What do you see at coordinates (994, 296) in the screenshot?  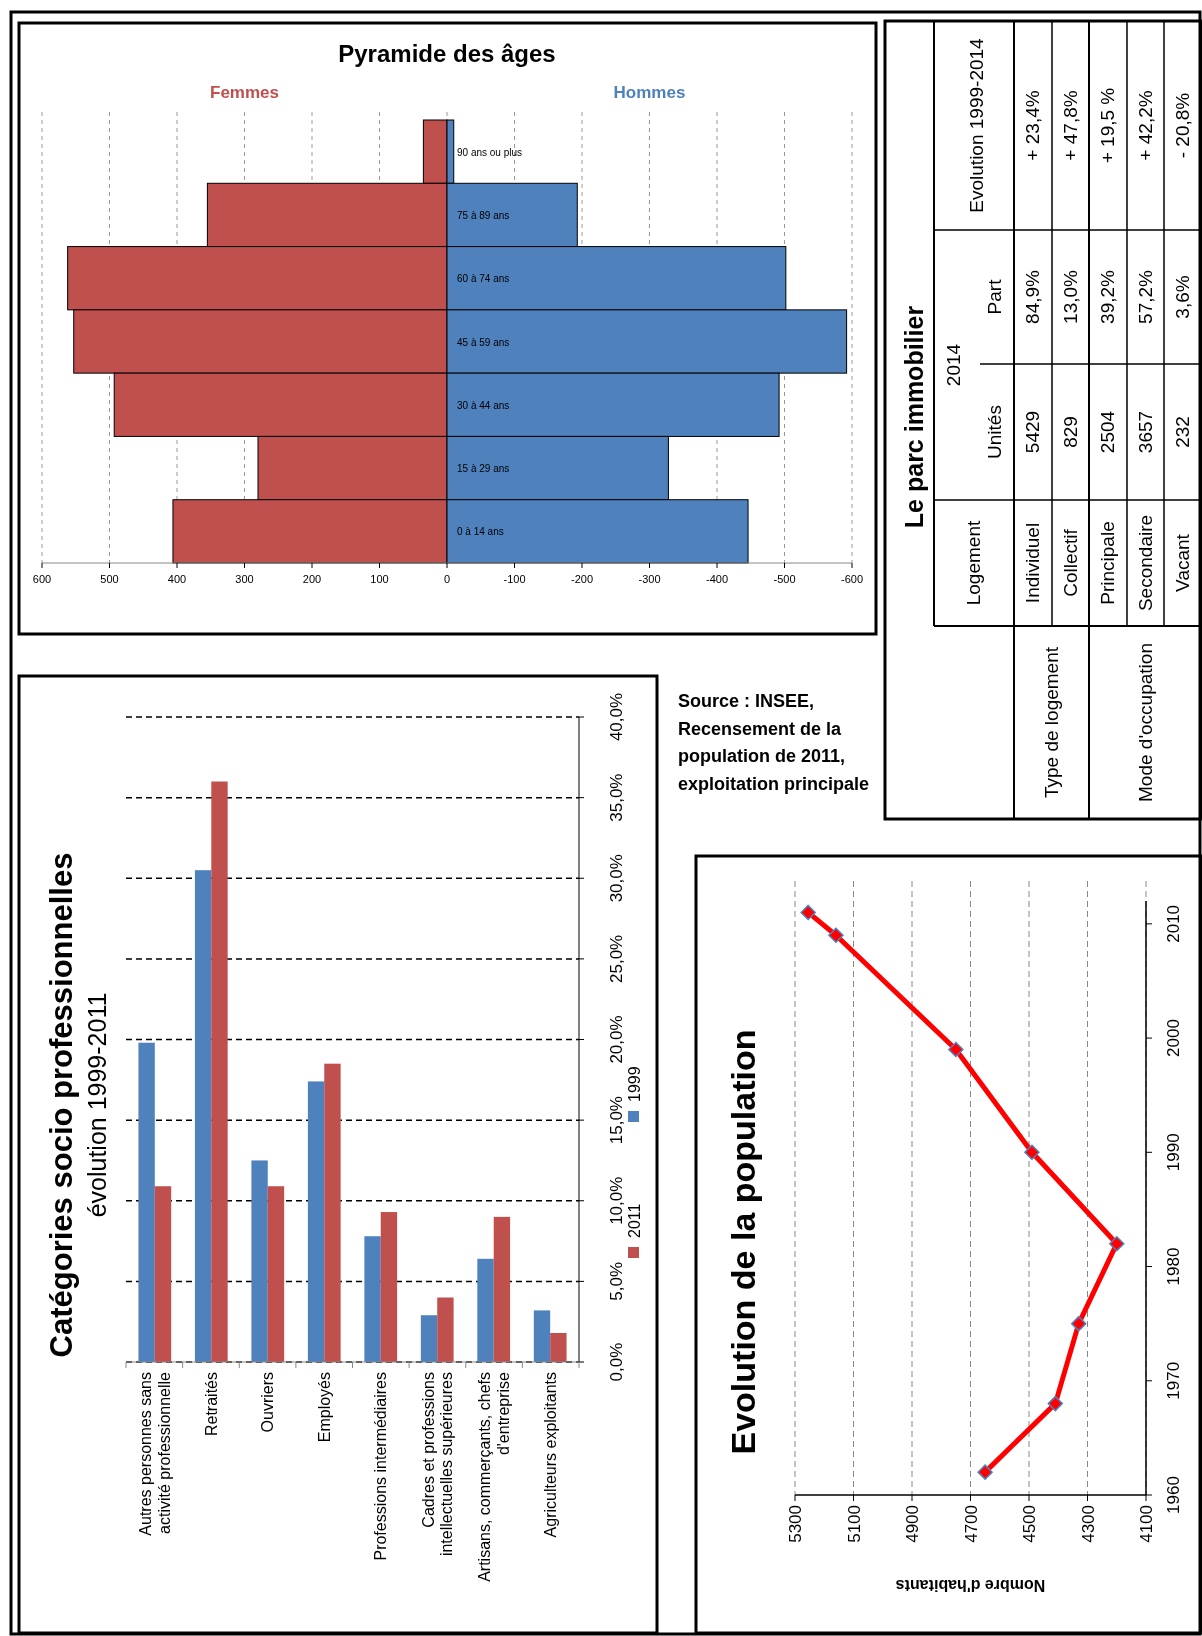 I see `text: Part` at bounding box center [994, 296].